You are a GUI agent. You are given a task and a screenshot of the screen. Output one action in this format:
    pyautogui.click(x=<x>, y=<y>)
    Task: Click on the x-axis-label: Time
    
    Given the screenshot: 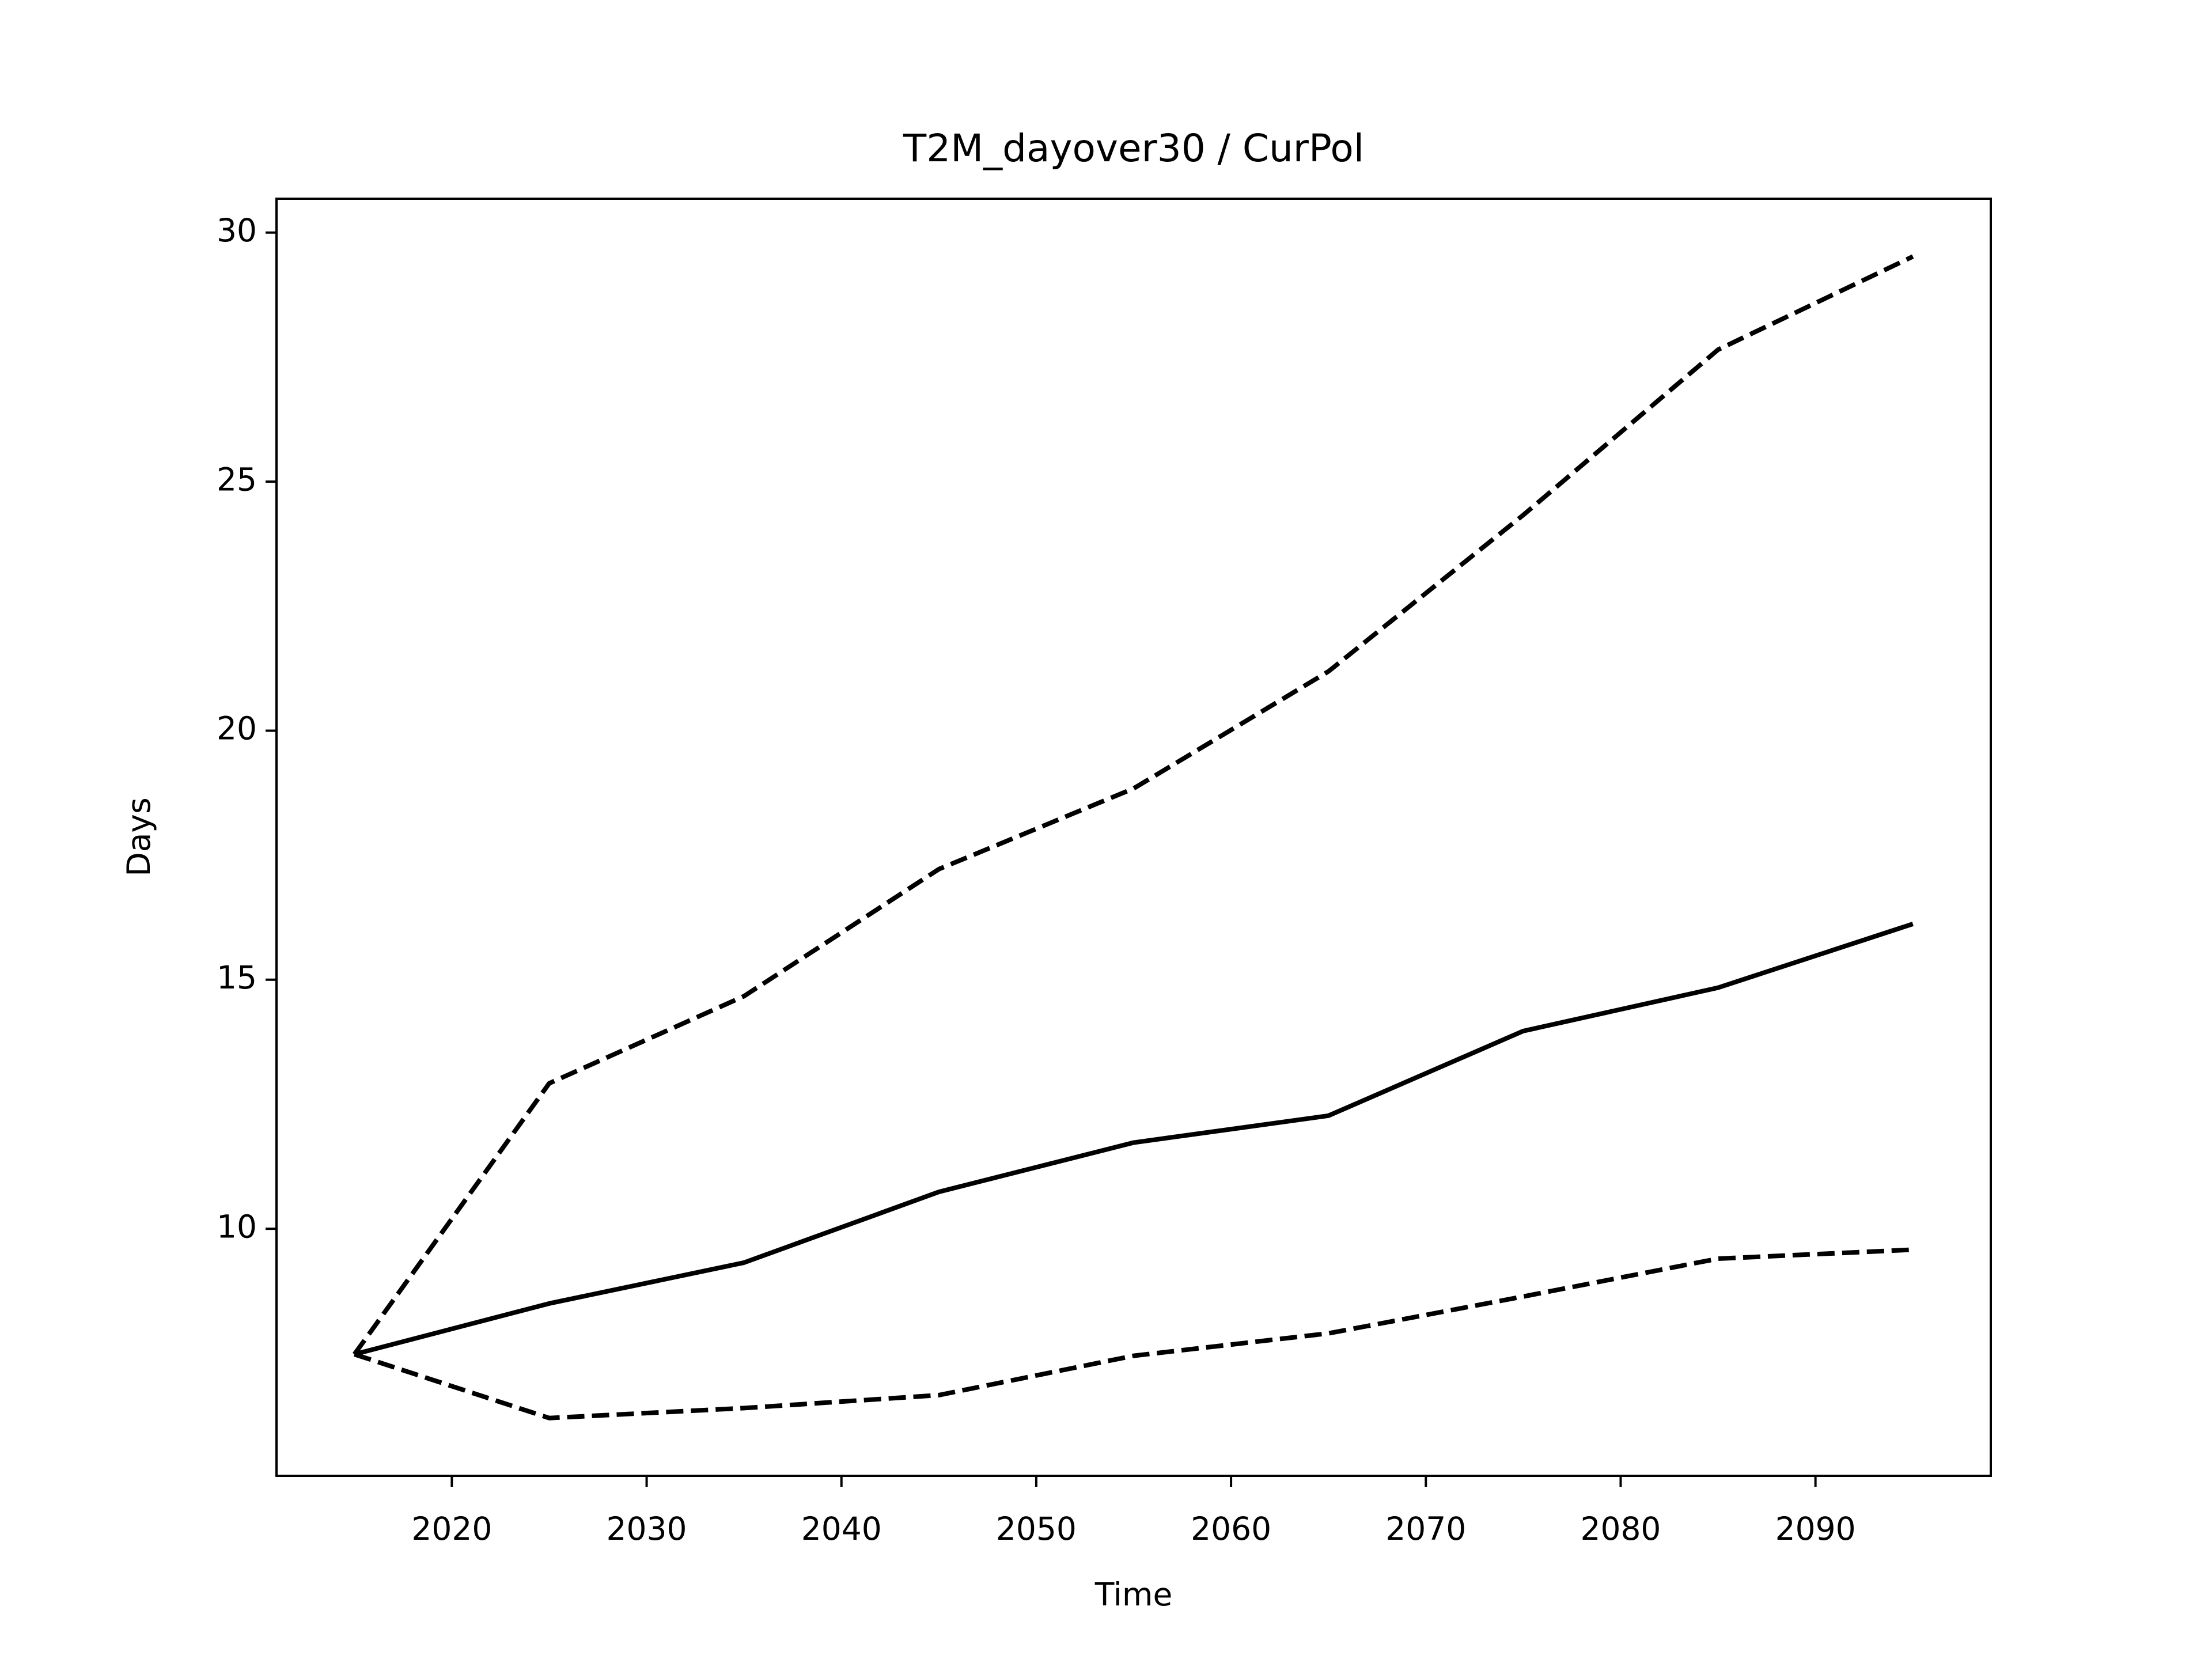 What is the action you would take?
    pyautogui.click(x=1133, y=1594)
    